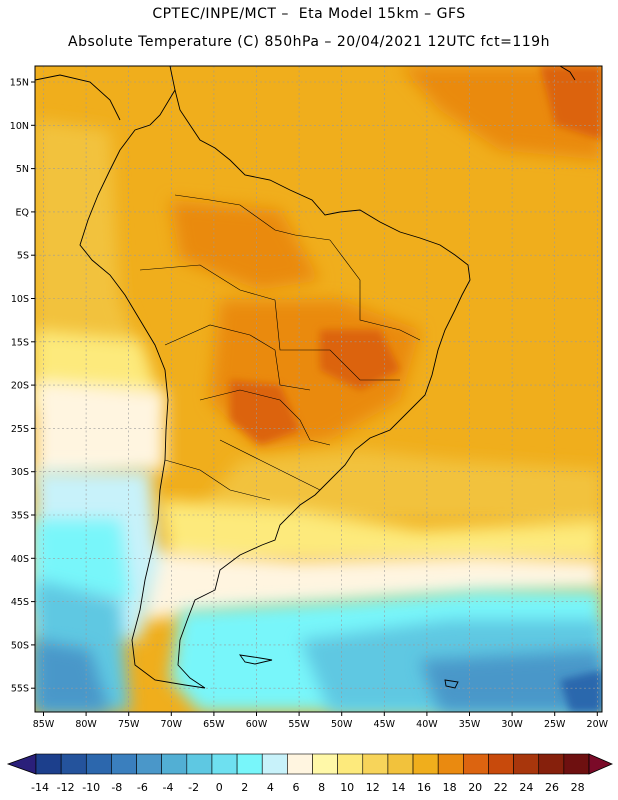 The width and height of the screenshot is (618, 800). Describe the element at coordinates (20, 645) in the screenshot. I see `lat-label-13: 50S` at that location.